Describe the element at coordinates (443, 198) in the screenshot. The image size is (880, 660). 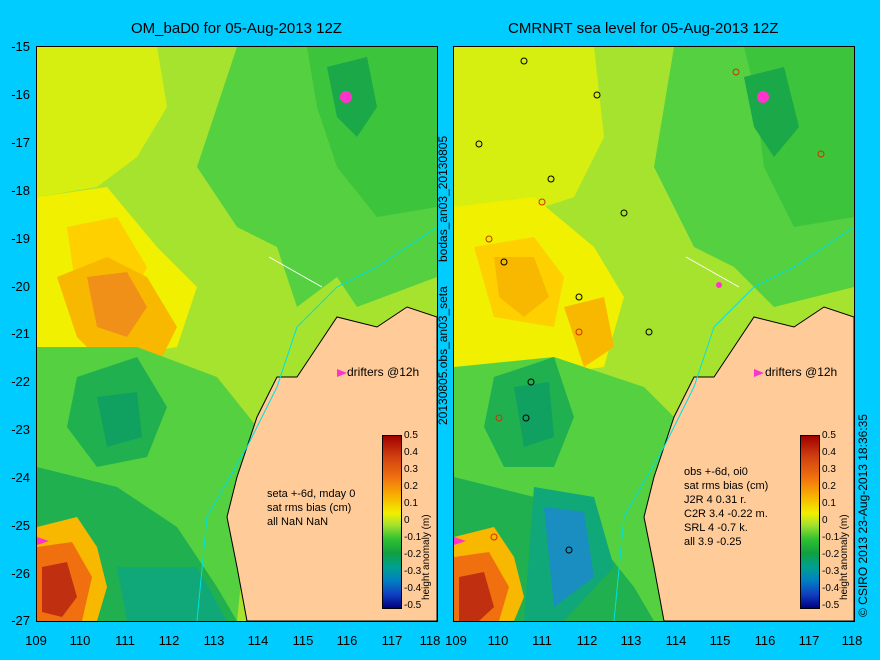
I see `bodas-file-label: bodas_an03_20130805` at that location.